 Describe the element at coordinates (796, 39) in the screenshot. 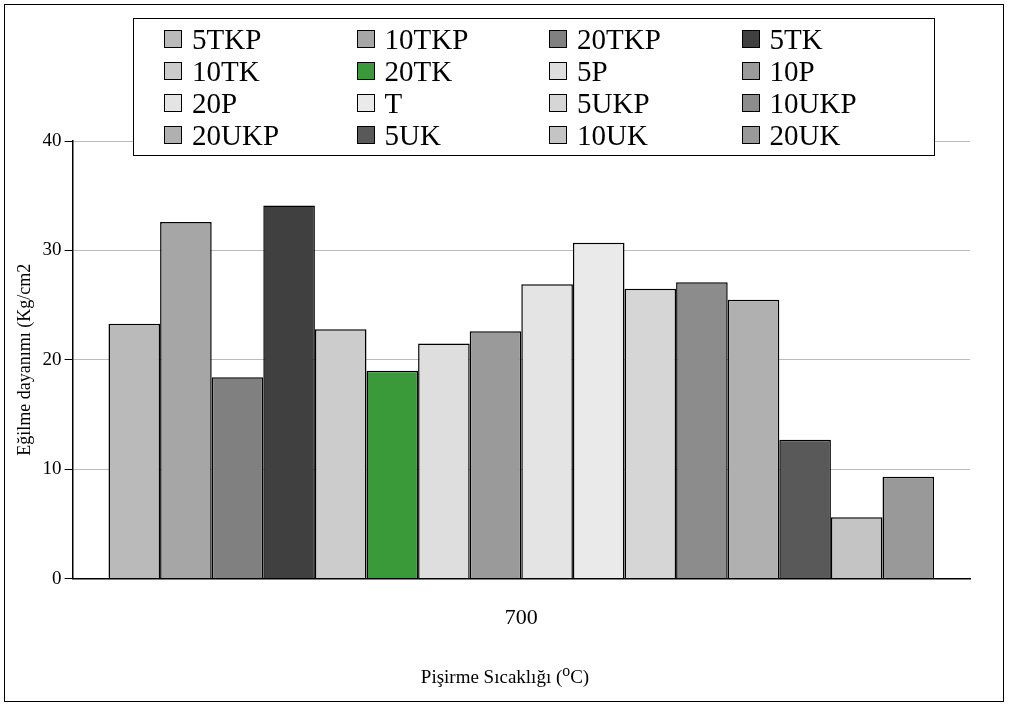

I see `legend-label: 5TK` at that location.